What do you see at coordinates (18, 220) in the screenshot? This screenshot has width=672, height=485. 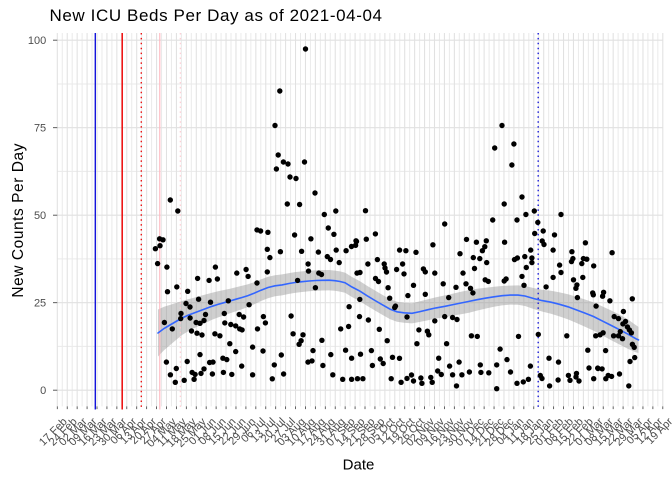 I see `svg-text: New Counts Per Day` at bounding box center [18, 220].